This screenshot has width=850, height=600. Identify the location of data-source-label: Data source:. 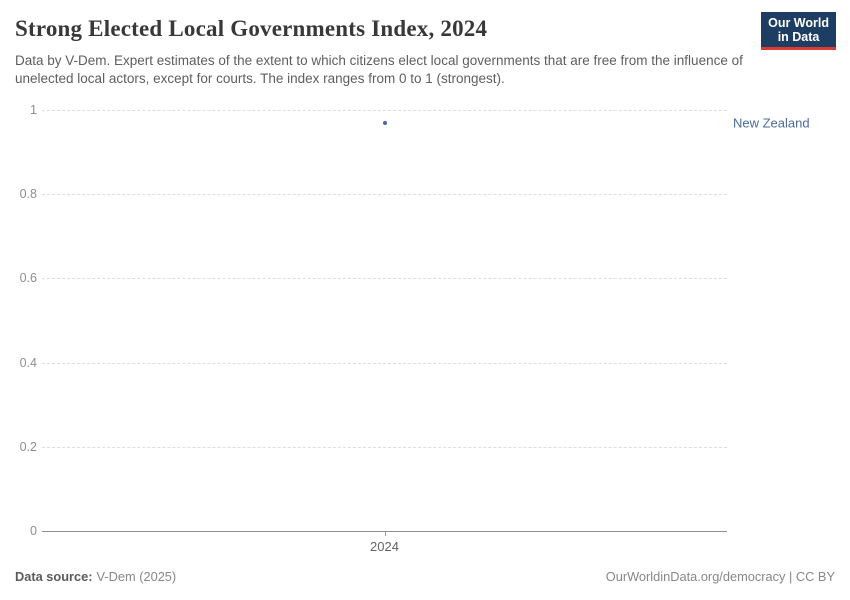
(54, 576).